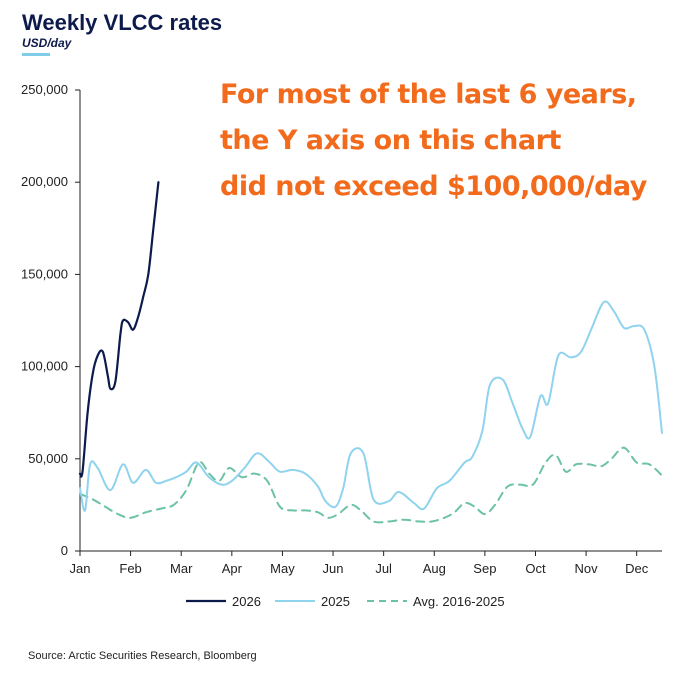 This screenshot has width=691, height=677. I want to click on x-tick-label: Nov, so click(587, 568).